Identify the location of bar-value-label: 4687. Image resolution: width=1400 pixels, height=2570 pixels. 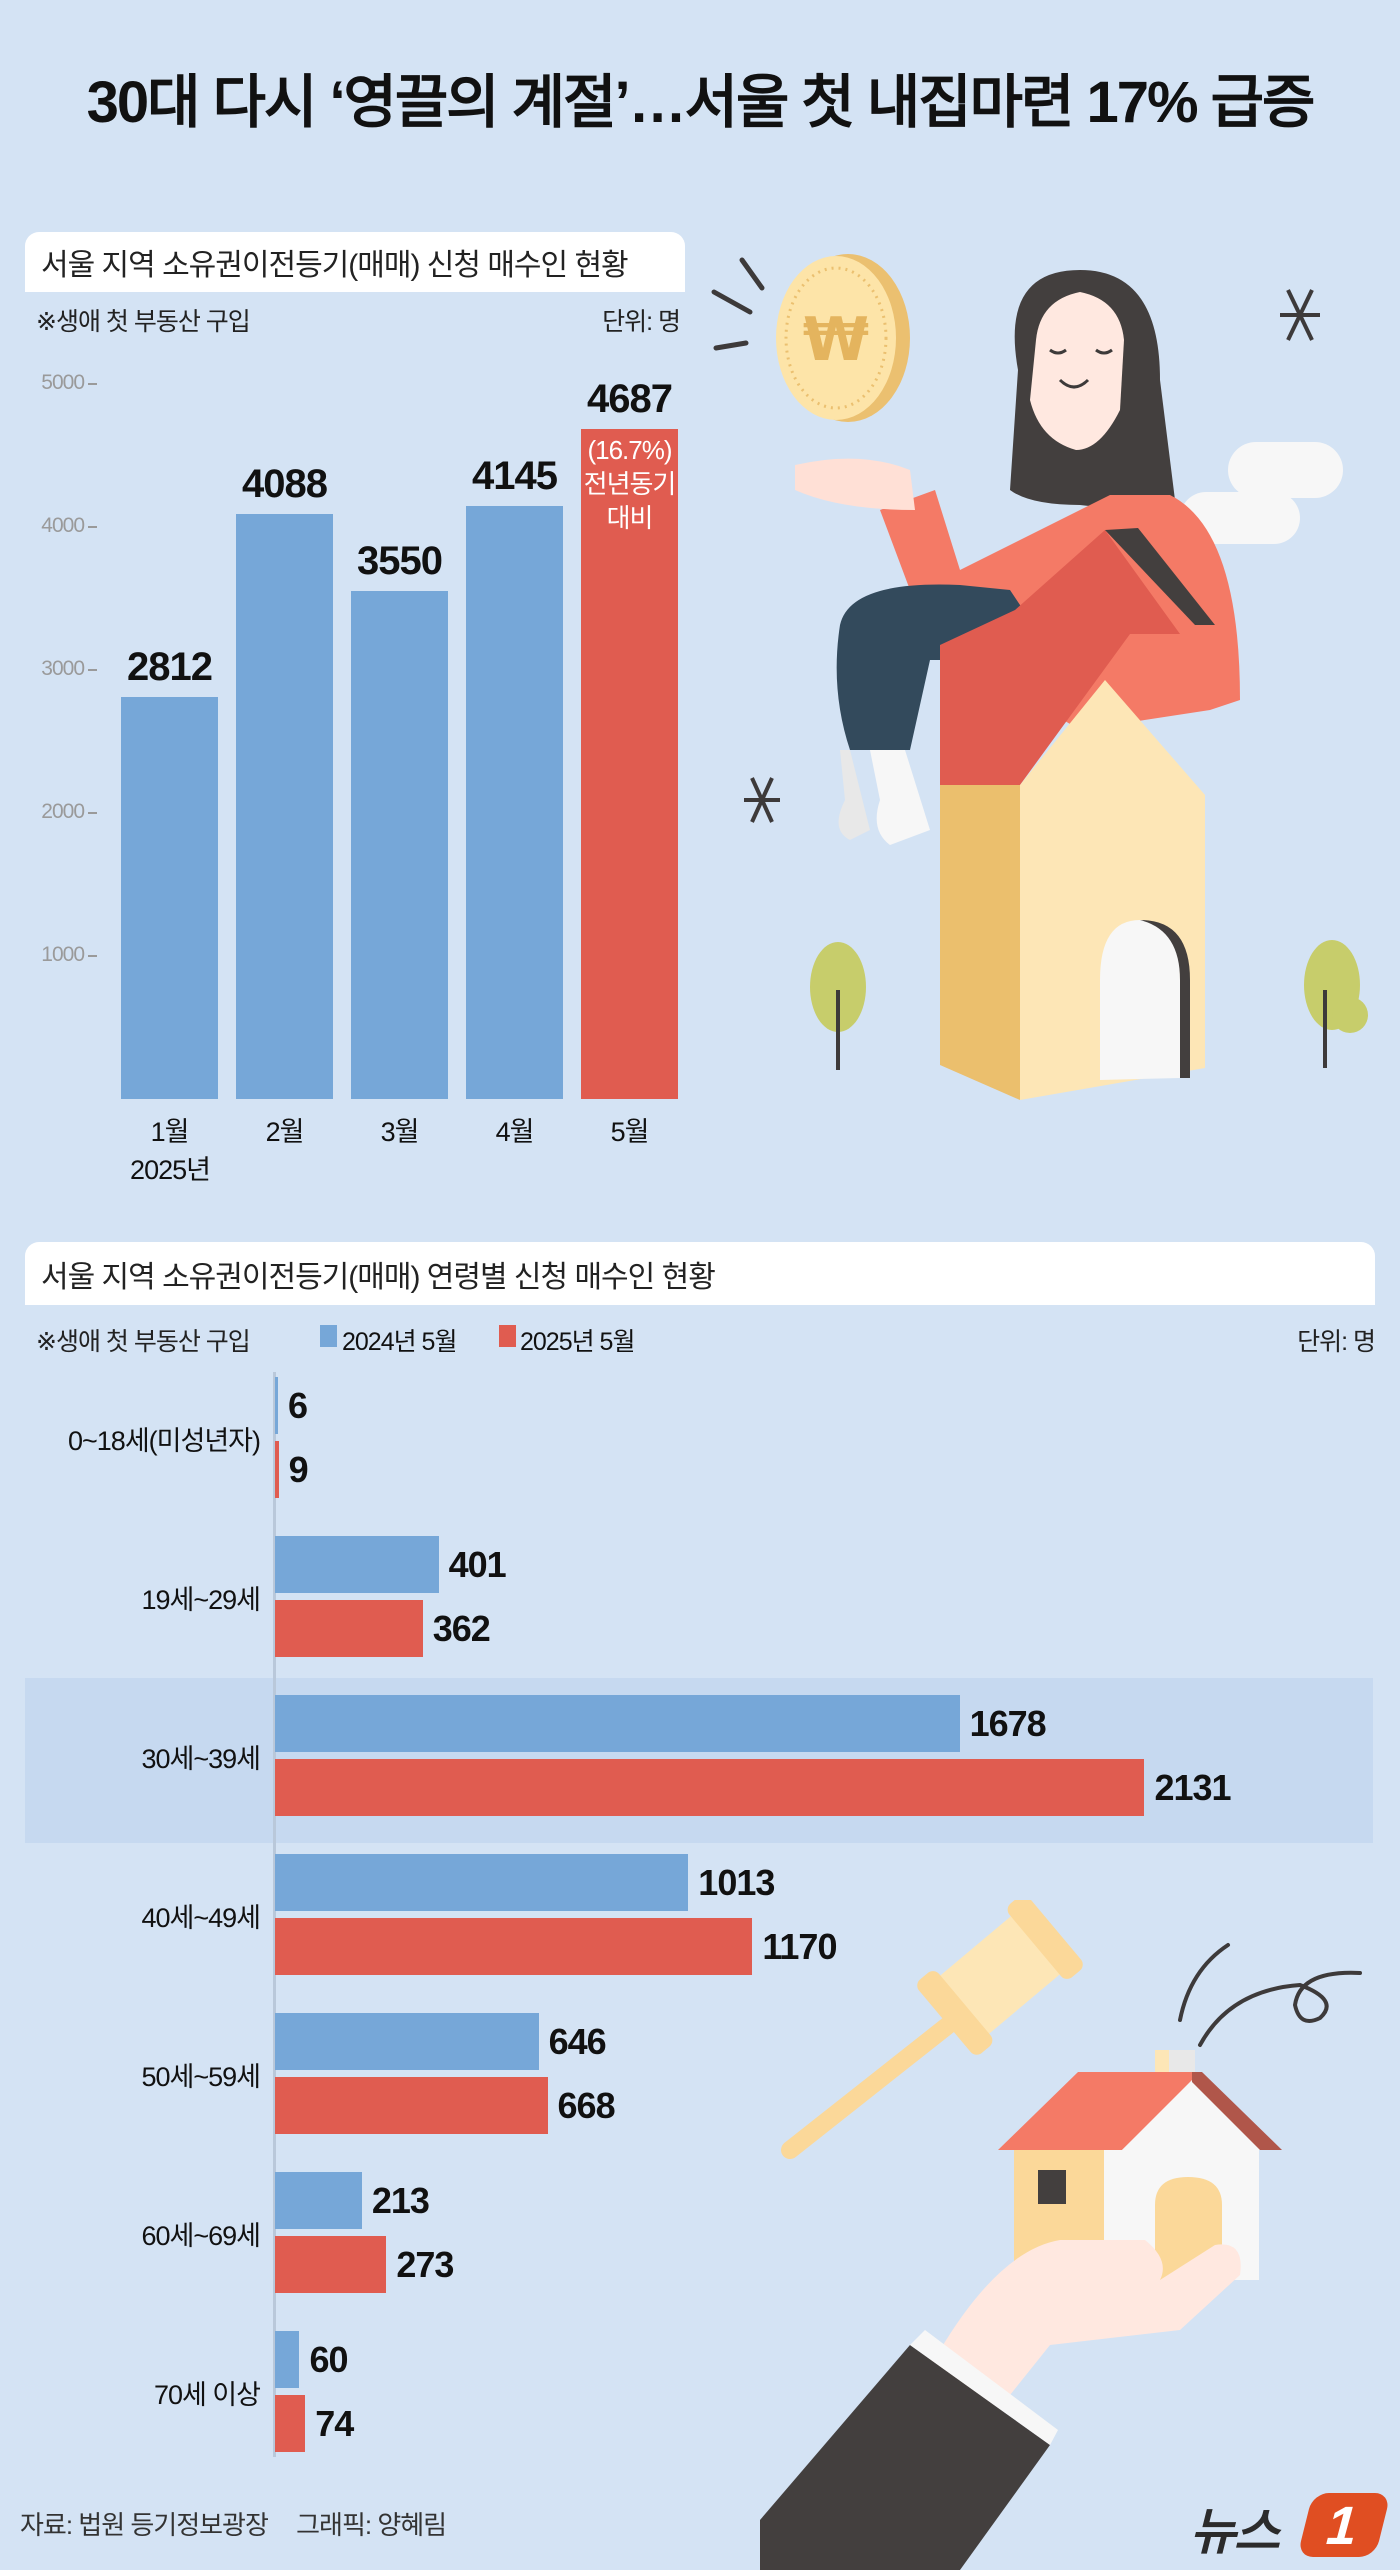
(630, 398).